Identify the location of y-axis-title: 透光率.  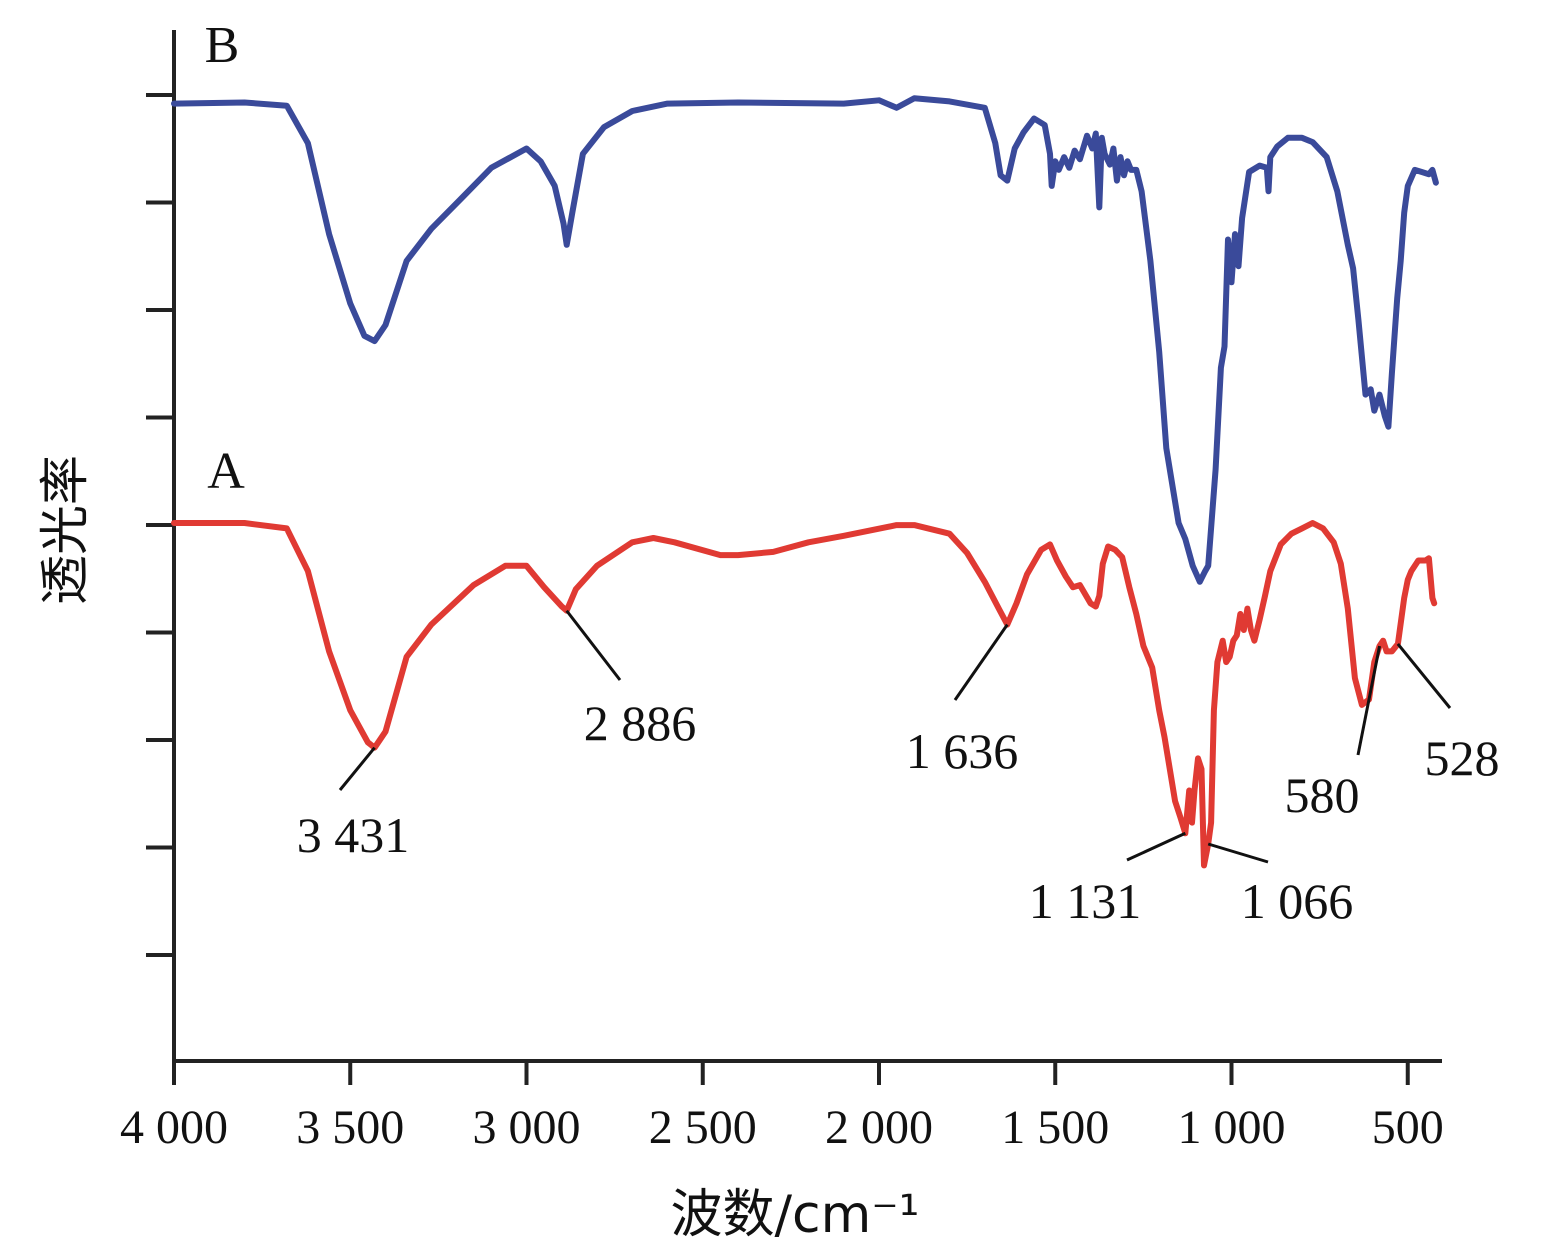
(65, 530).